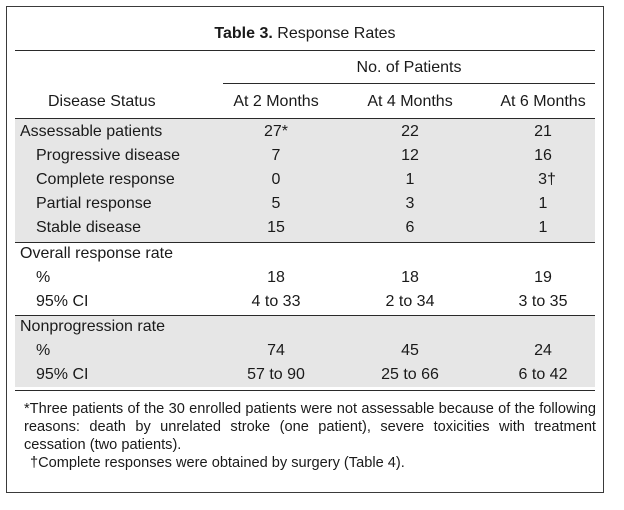 The image size is (624, 510). What do you see at coordinates (276, 227) in the screenshot?
I see `cell-stable-2m: 15` at bounding box center [276, 227].